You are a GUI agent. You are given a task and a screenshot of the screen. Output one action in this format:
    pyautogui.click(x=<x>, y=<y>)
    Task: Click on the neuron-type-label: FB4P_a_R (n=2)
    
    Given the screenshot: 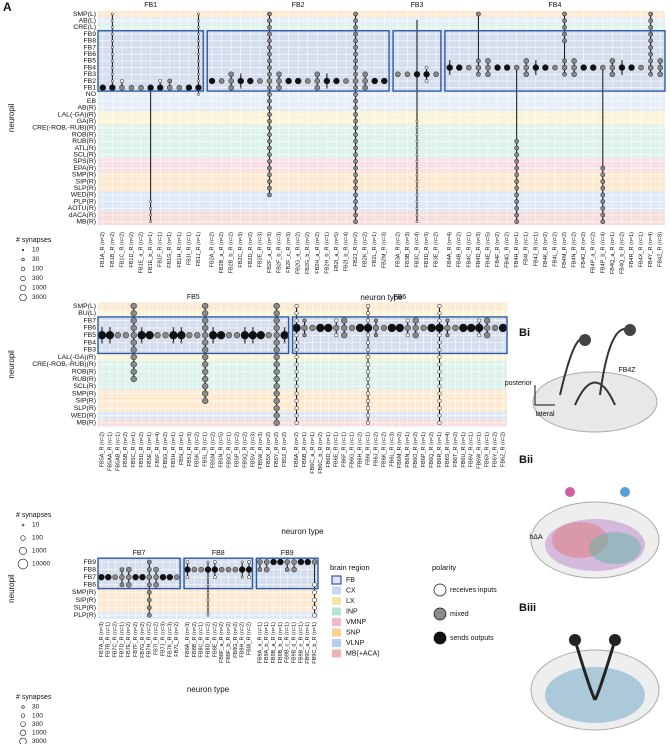 What is the action you would take?
    pyautogui.click(x=594, y=253)
    